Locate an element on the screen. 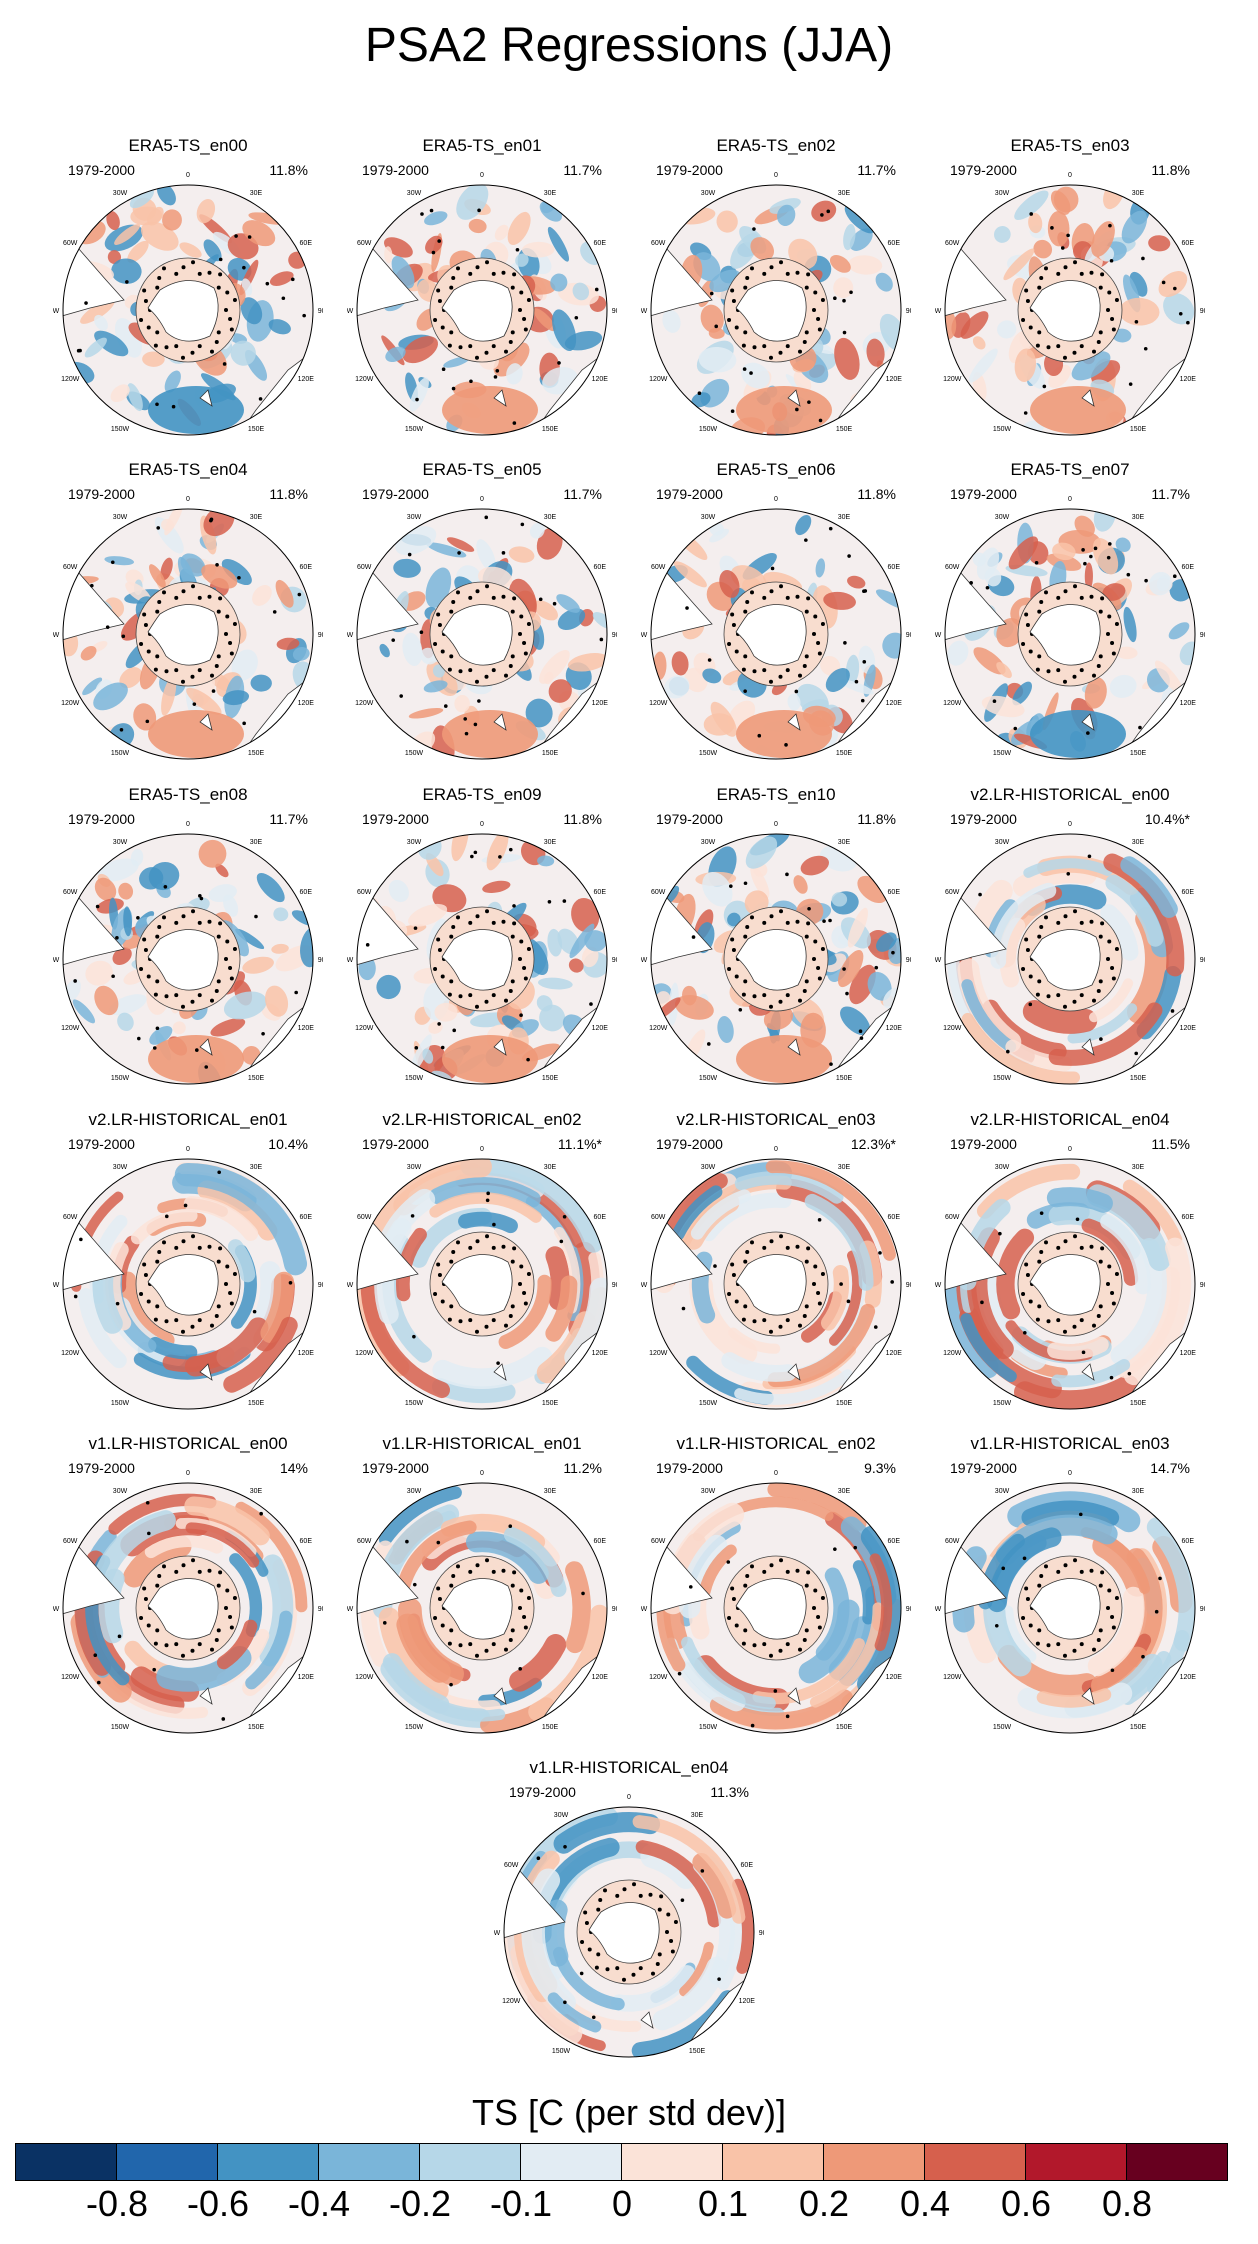 This screenshot has height=2244, width=1258. colorbar-tick-label: -0.4 is located at coordinates (319, 2203).